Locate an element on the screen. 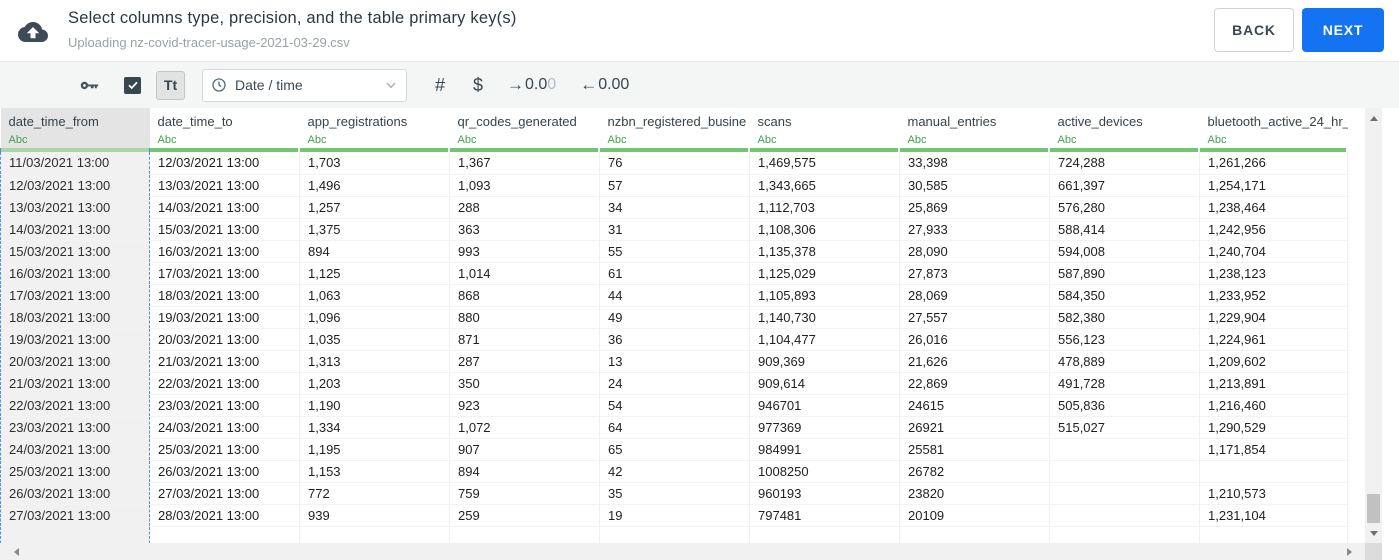  text-type-button: Tt is located at coordinates (170, 85).